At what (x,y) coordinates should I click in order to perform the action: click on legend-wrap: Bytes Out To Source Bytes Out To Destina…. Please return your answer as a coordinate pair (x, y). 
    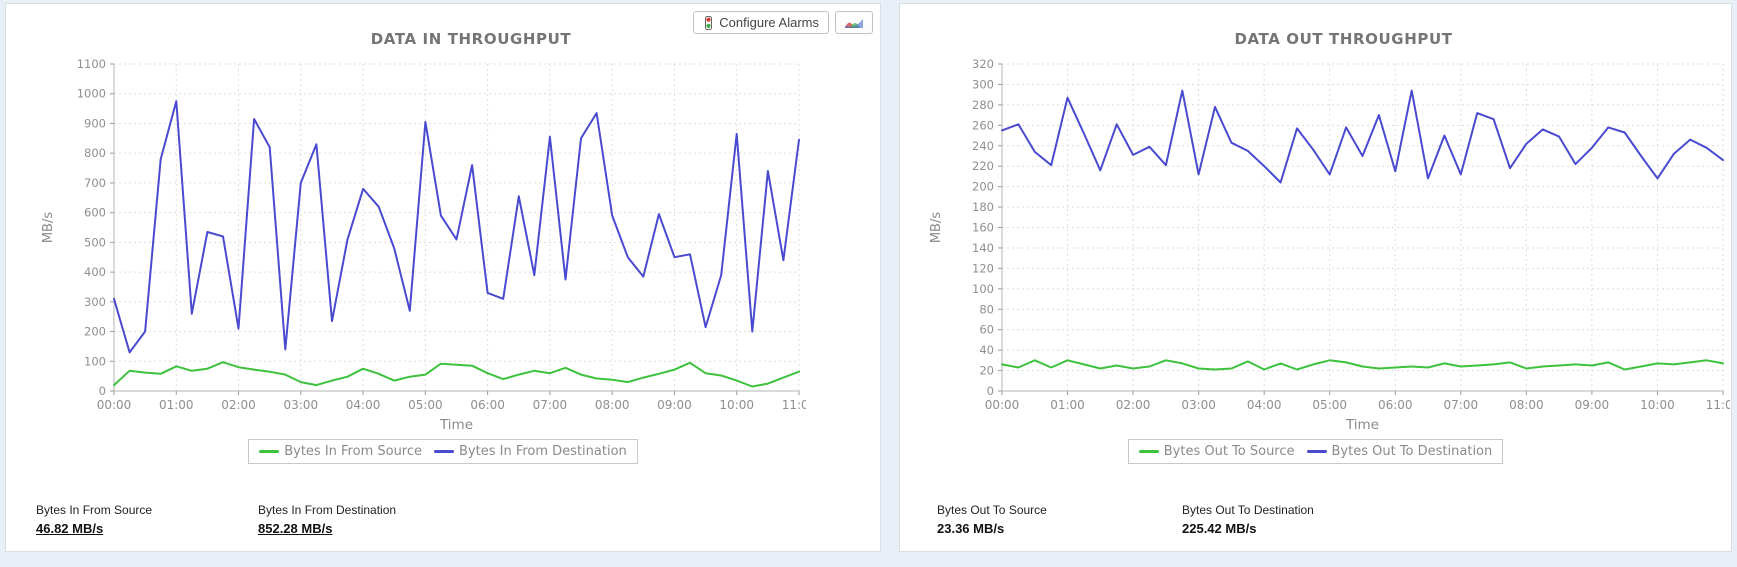
    Looking at the image, I should click on (1315, 451).